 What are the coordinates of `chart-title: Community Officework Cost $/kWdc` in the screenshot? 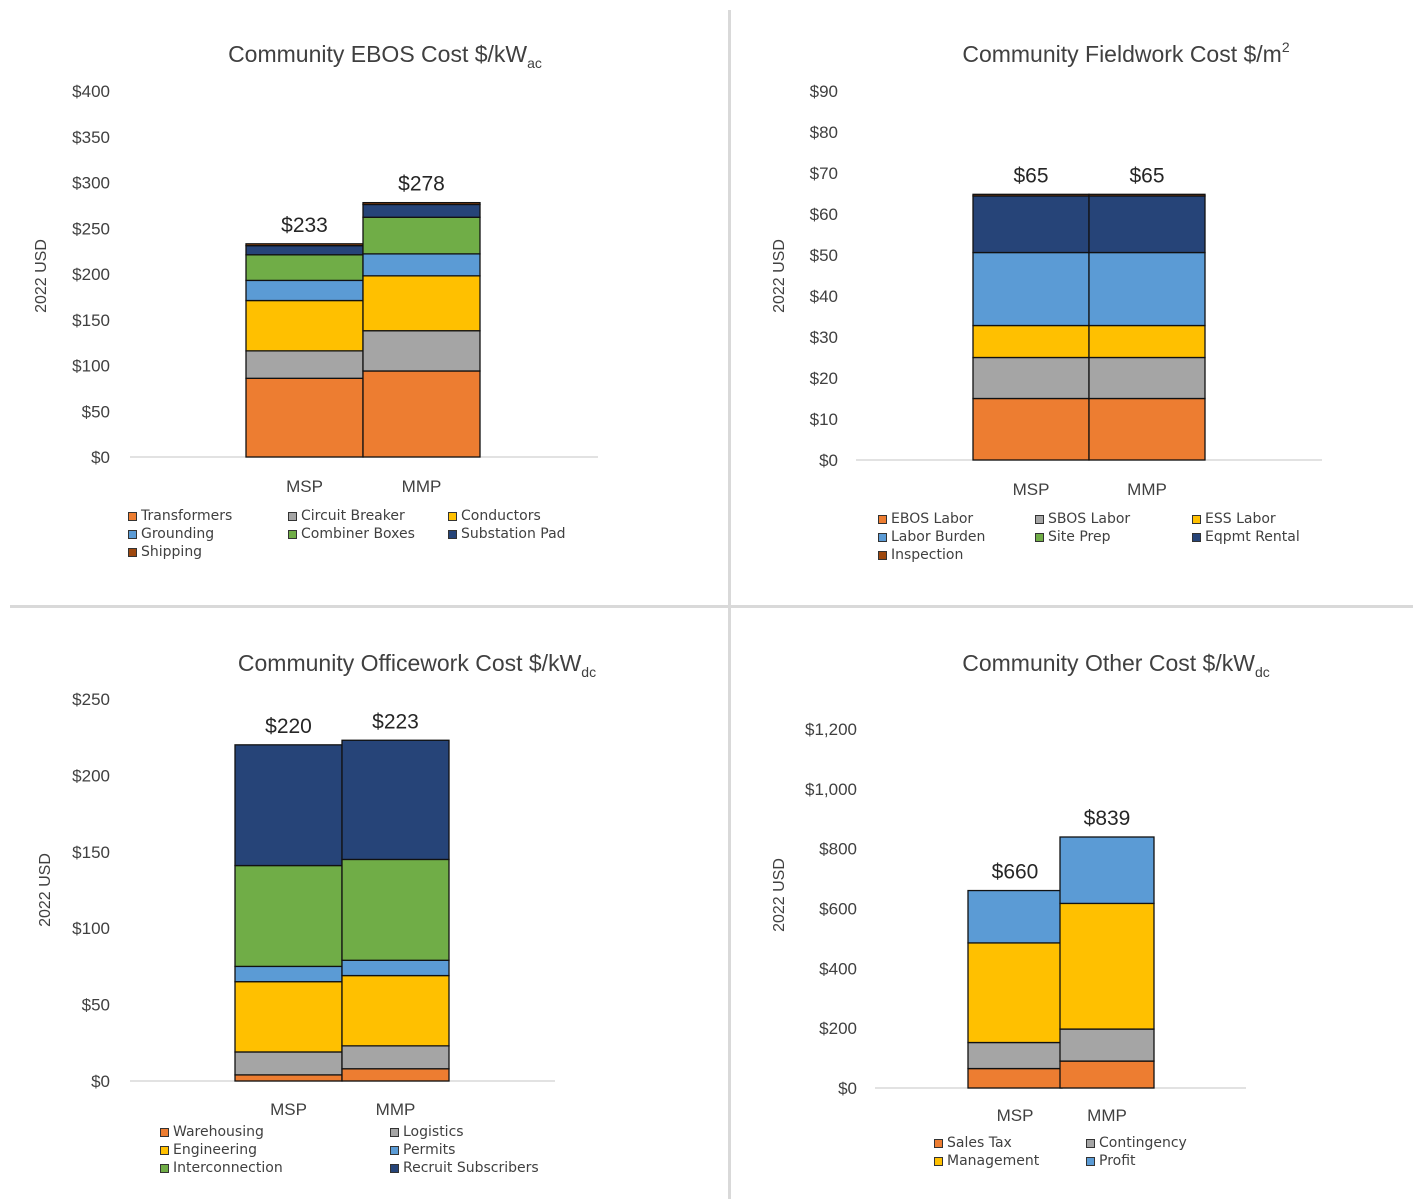 It's located at (417, 665).